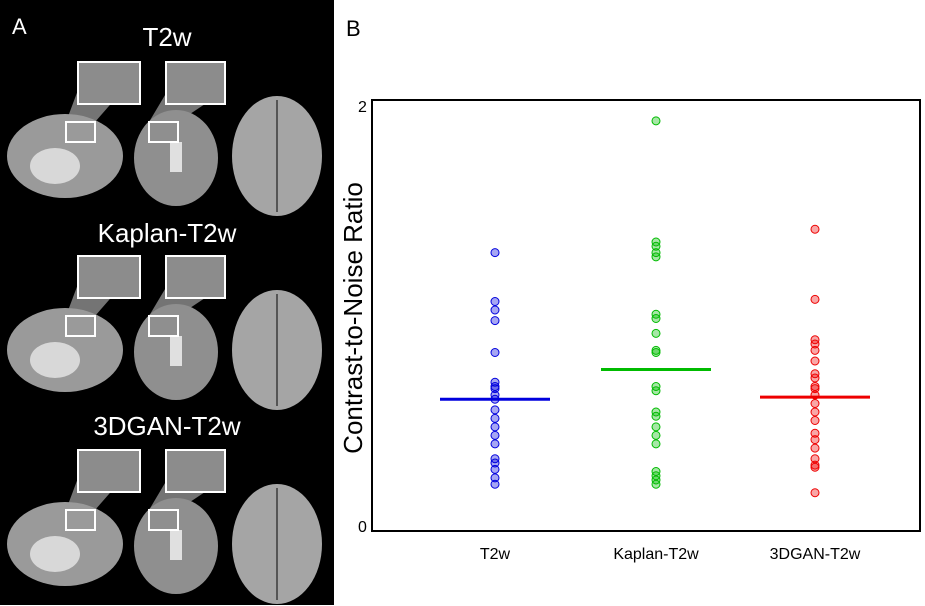 This screenshot has height=606, width=925. Describe the element at coordinates (815, 554) in the screenshot. I see `x-tick-label-3dgan-t2w: 3DGAN-T2w` at that location.